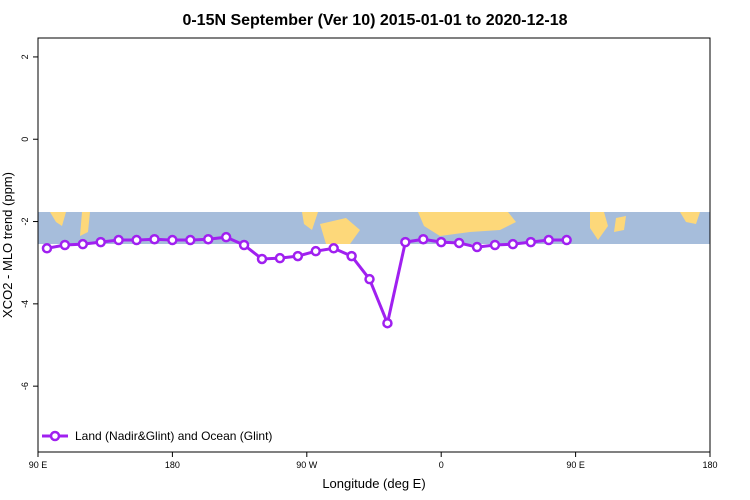 Image resolution: width=750 pixels, height=500 pixels. Describe the element at coordinates (25, 386) in the screenshot. I see `y-tick-label: -6` at that location.